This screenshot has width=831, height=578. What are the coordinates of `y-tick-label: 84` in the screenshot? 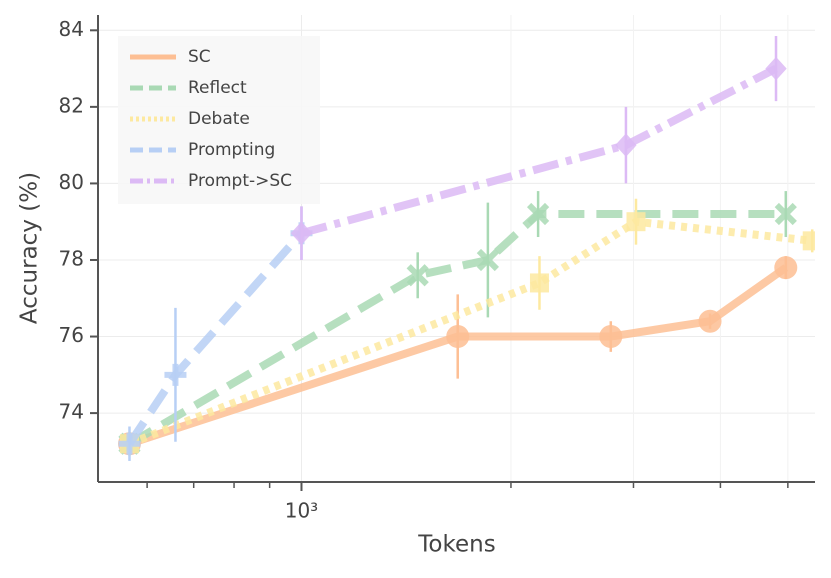 It's located at (71, 29).